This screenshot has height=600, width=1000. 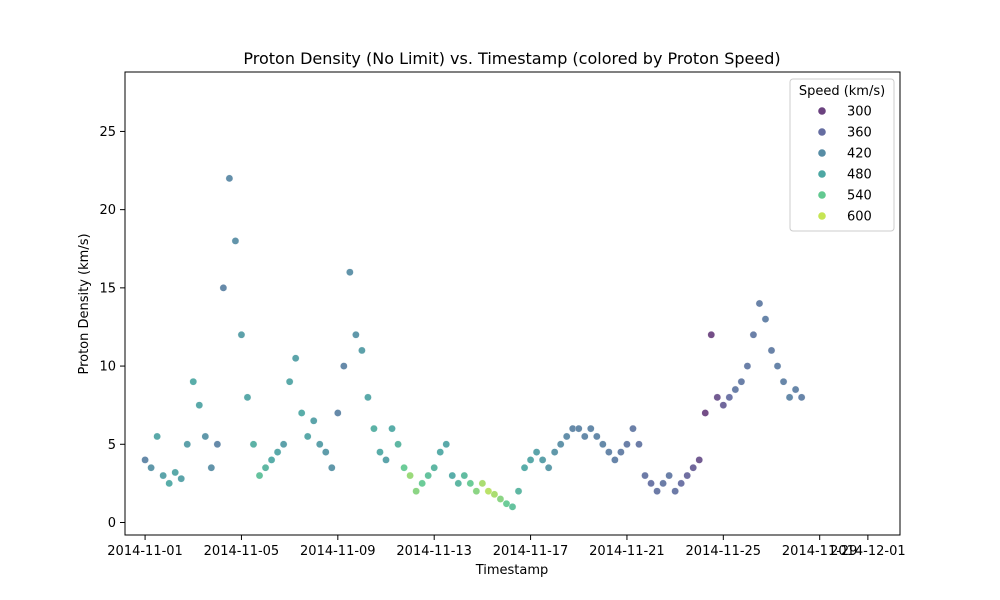 What do you see at coordinates (434, 551) in the screenshot?
I see `x-tick-label: 2014-11-13` at bounding box center [434, 551].